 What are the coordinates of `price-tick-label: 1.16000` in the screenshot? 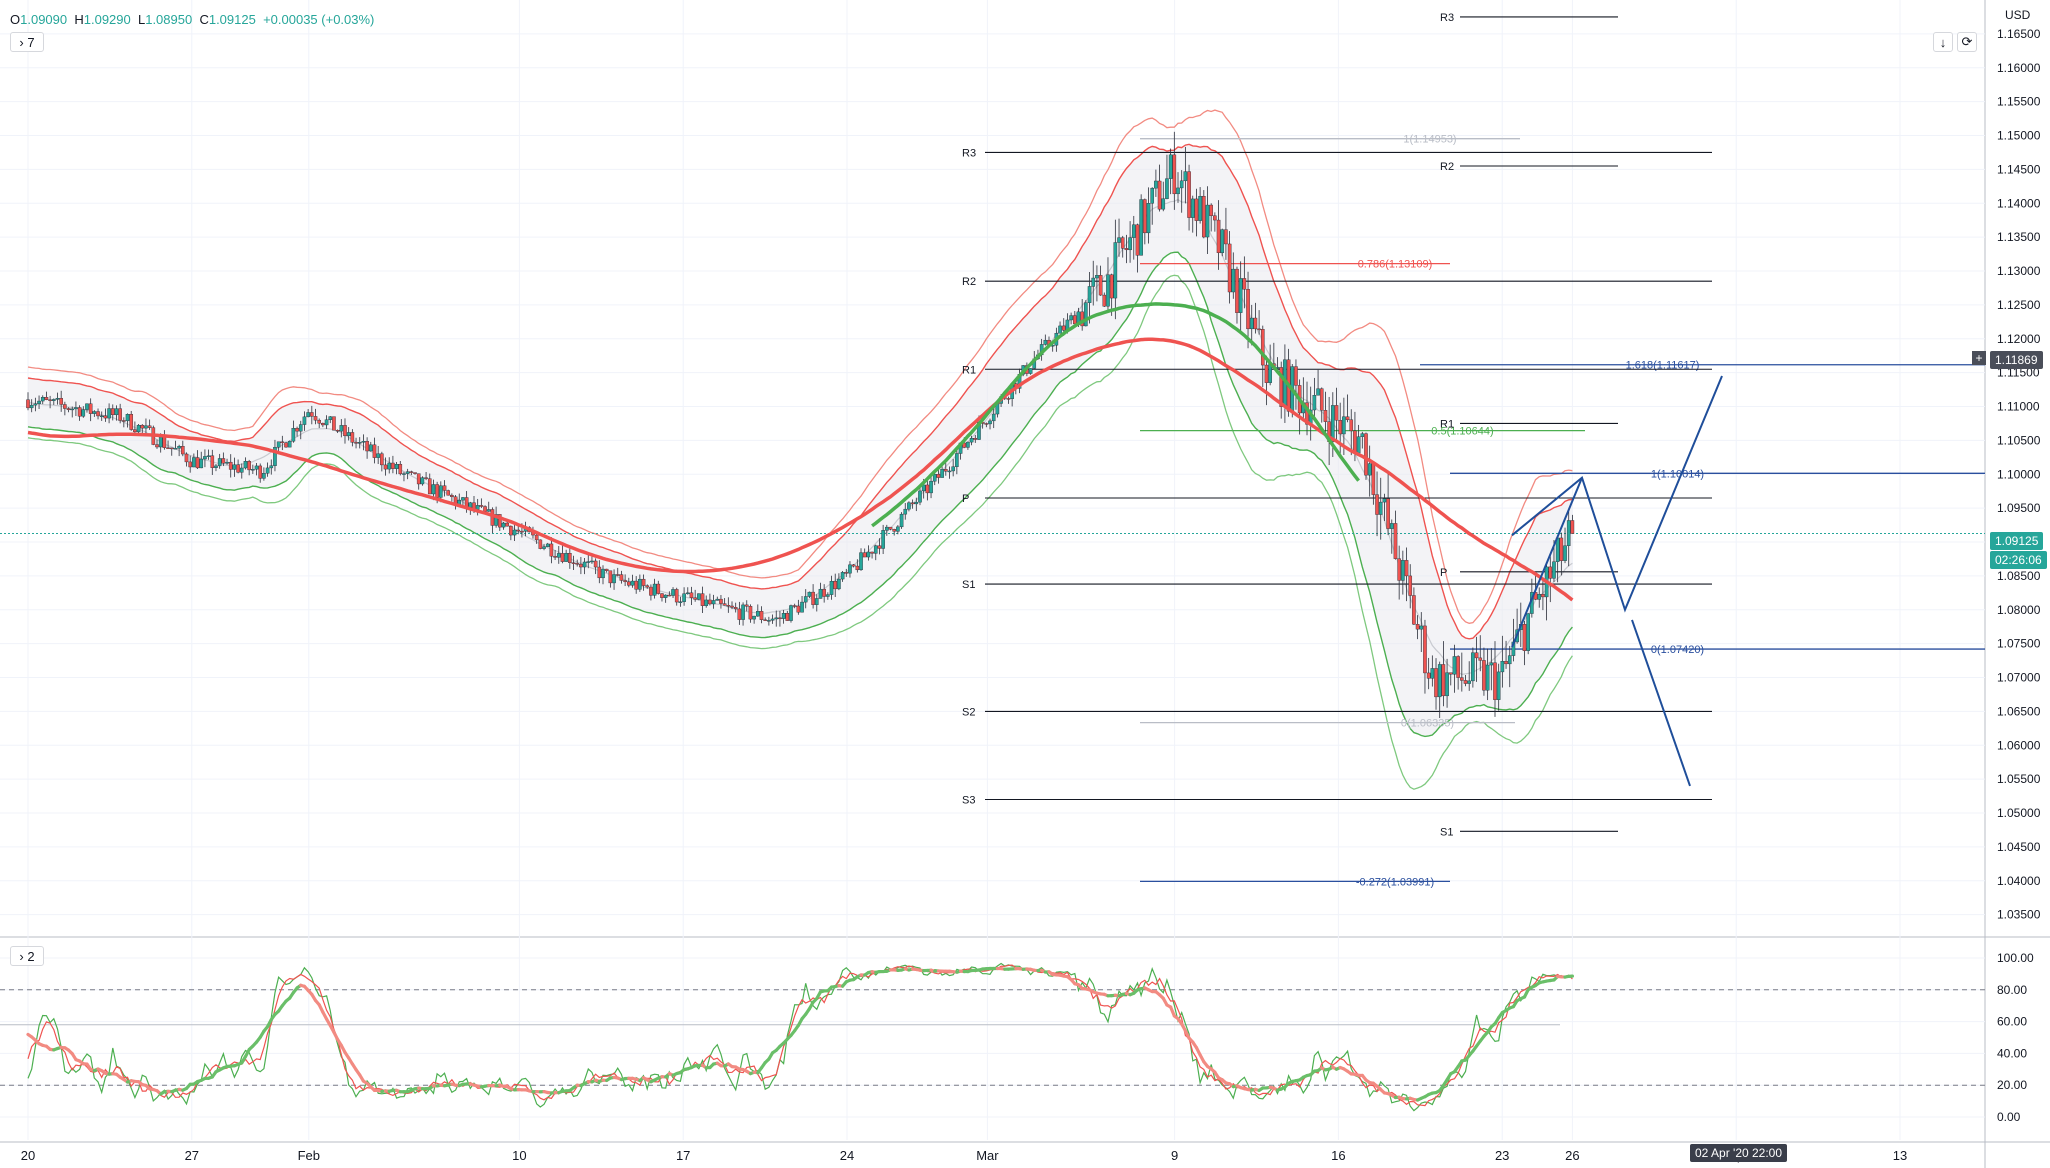 It's located at (2019, 68).